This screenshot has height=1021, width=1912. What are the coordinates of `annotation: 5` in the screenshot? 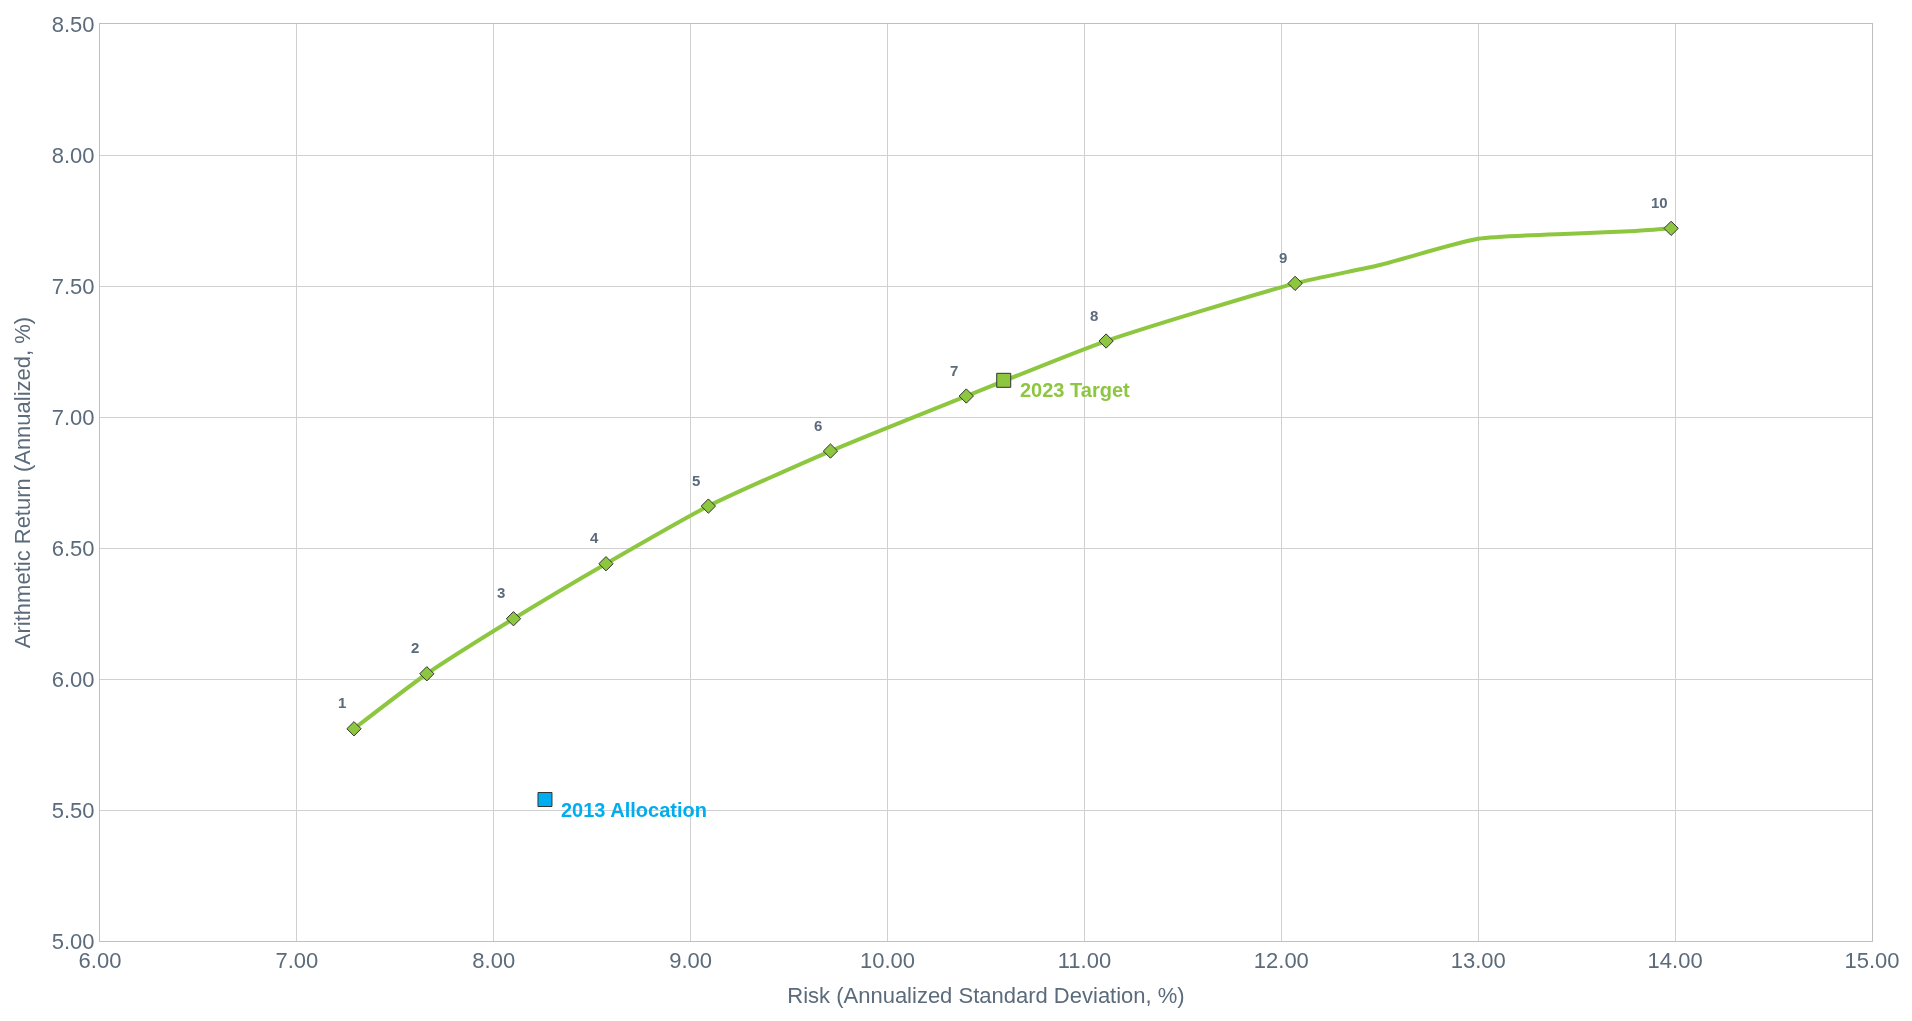 It's located at (696, 480).